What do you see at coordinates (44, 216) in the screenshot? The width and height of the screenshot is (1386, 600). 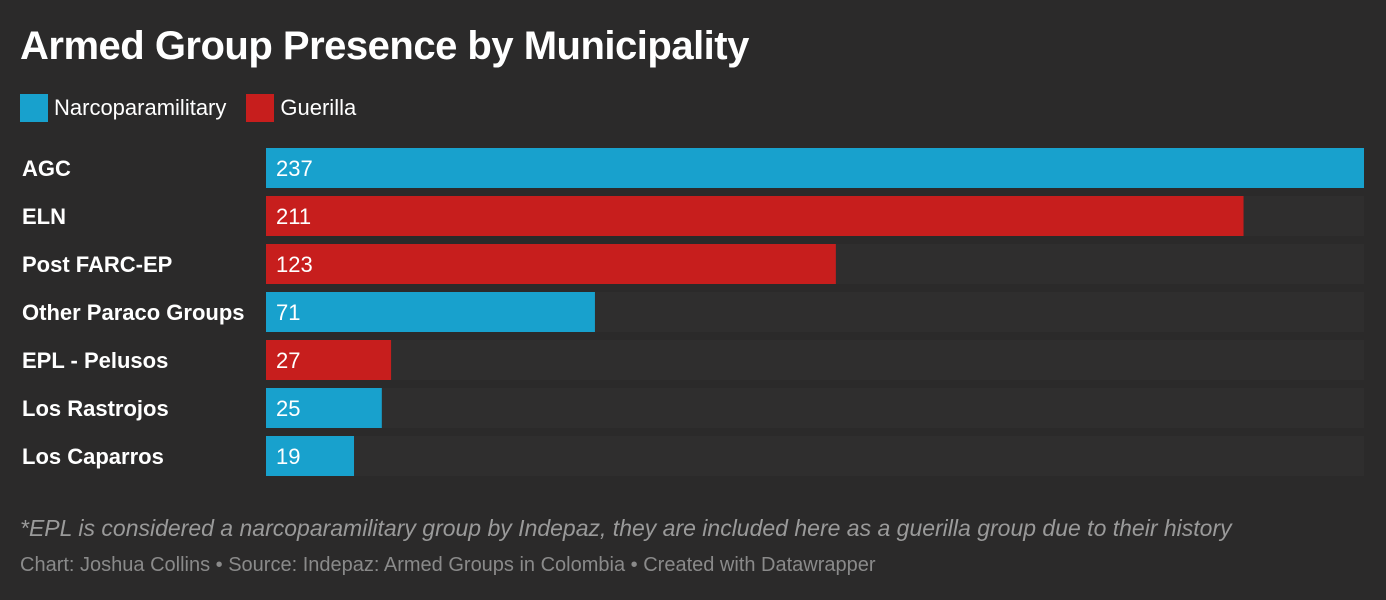 I see `row-label-eln: ELN` at bounding box center [44, 216].